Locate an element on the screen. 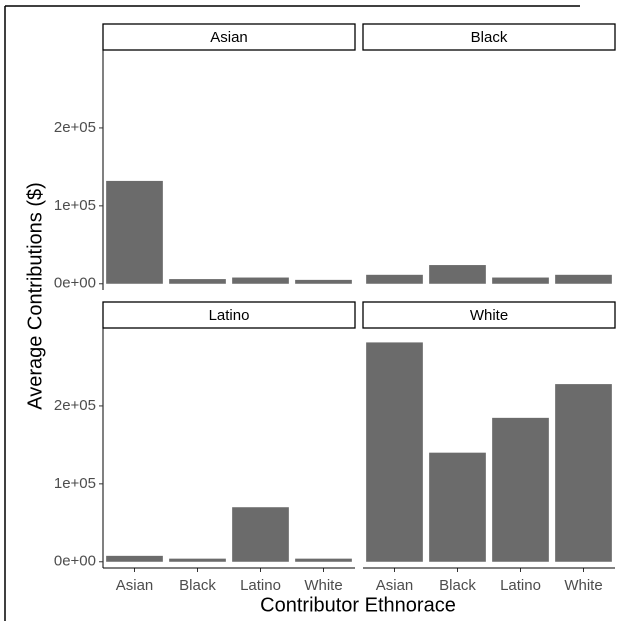 The width and height of the screenshot is (624, 621). y-axis-label: Average Contributions ($) is located at coordinates (35, 296).